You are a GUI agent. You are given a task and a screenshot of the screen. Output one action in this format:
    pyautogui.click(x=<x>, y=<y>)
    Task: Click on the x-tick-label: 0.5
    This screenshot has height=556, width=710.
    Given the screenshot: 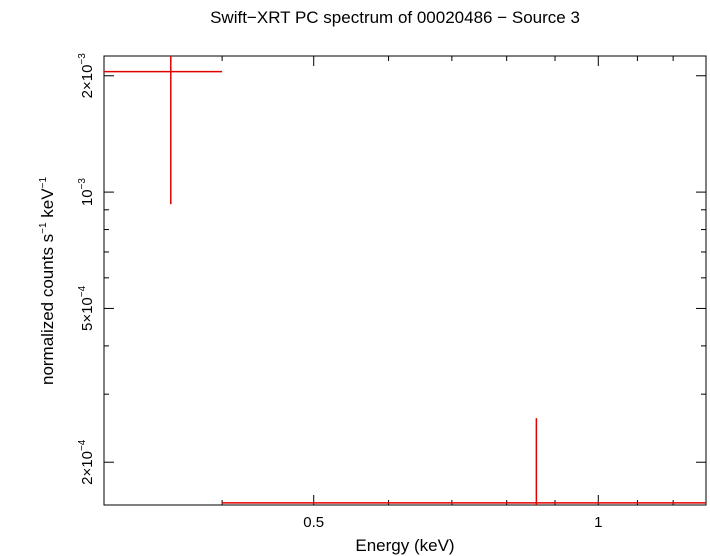 What is the action you would take?
    pyautogui.click(x=313, y=522)
    